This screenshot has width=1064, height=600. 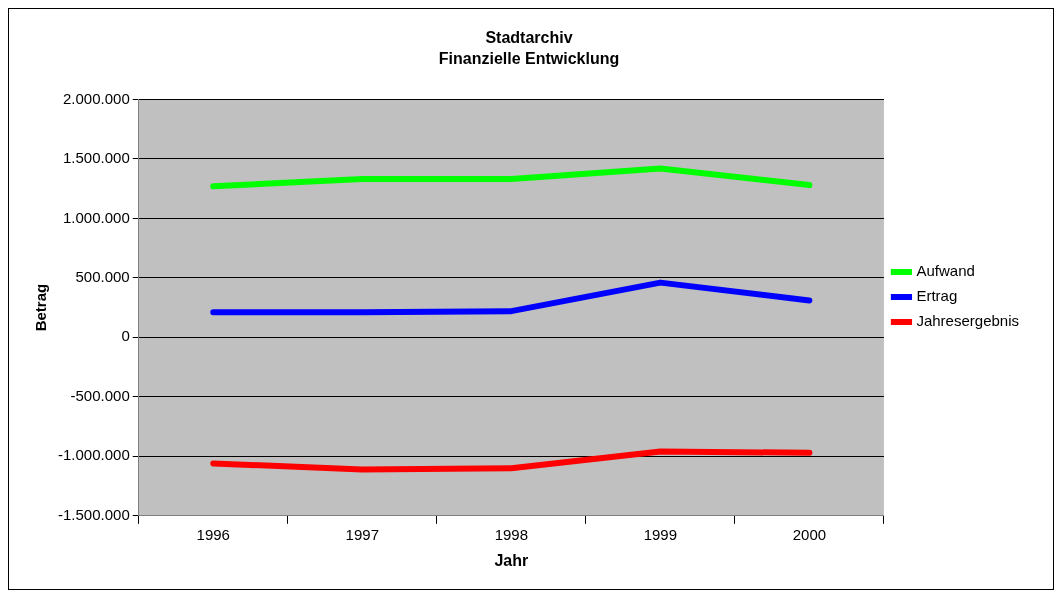 I want to click on x-tick-label: 1997, so click(x=362, y=534).